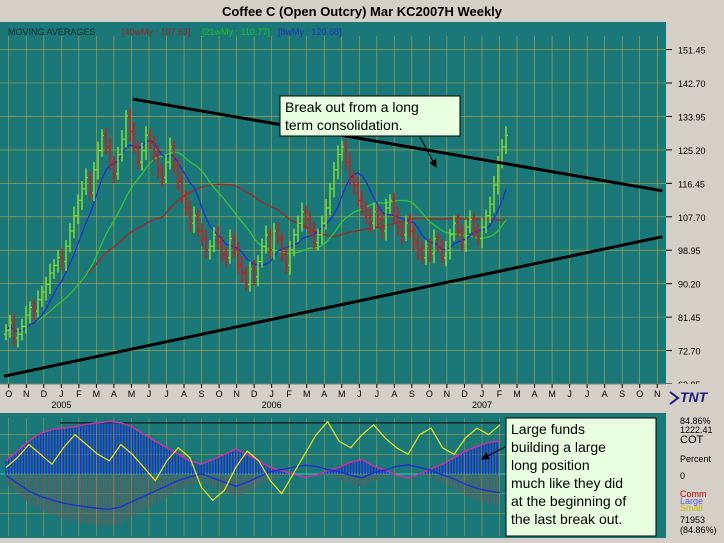 The width and height of the screenshot is (724, 543). I want to click on cot-small-line, so click(253, 461).